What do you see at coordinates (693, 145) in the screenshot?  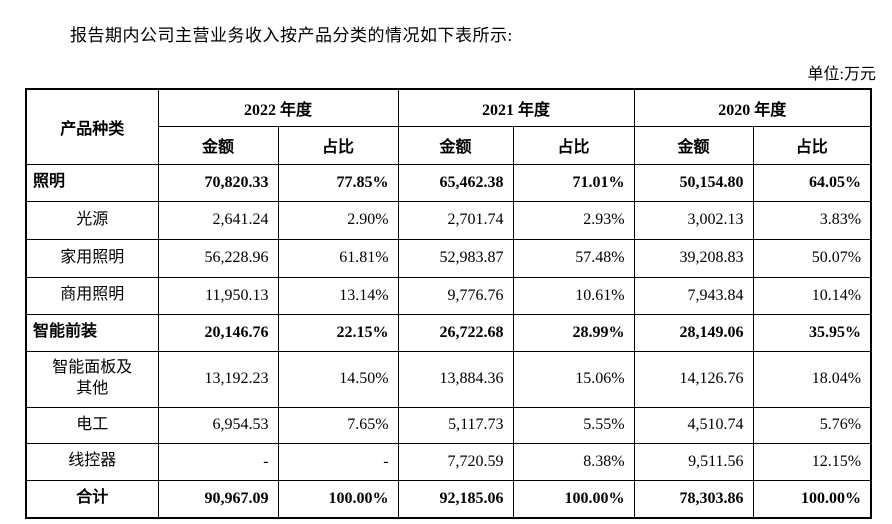 I see `amount-header-2020: 金额` at bounding box center [693, 145].